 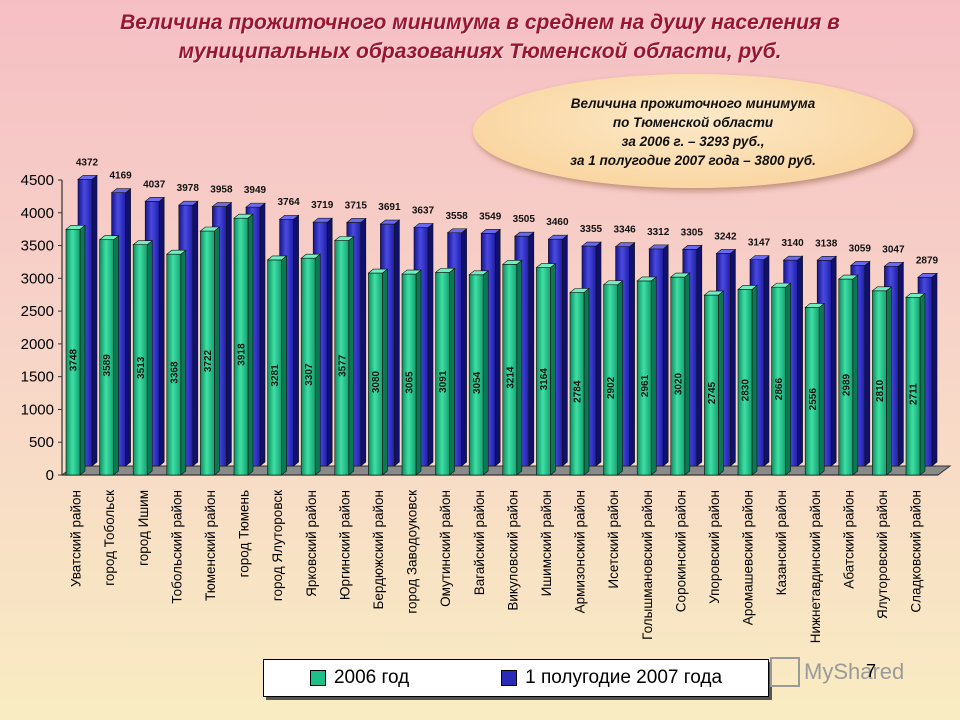 I want to click on x-tick-label: город Ишим, so click(x=143, y=528).